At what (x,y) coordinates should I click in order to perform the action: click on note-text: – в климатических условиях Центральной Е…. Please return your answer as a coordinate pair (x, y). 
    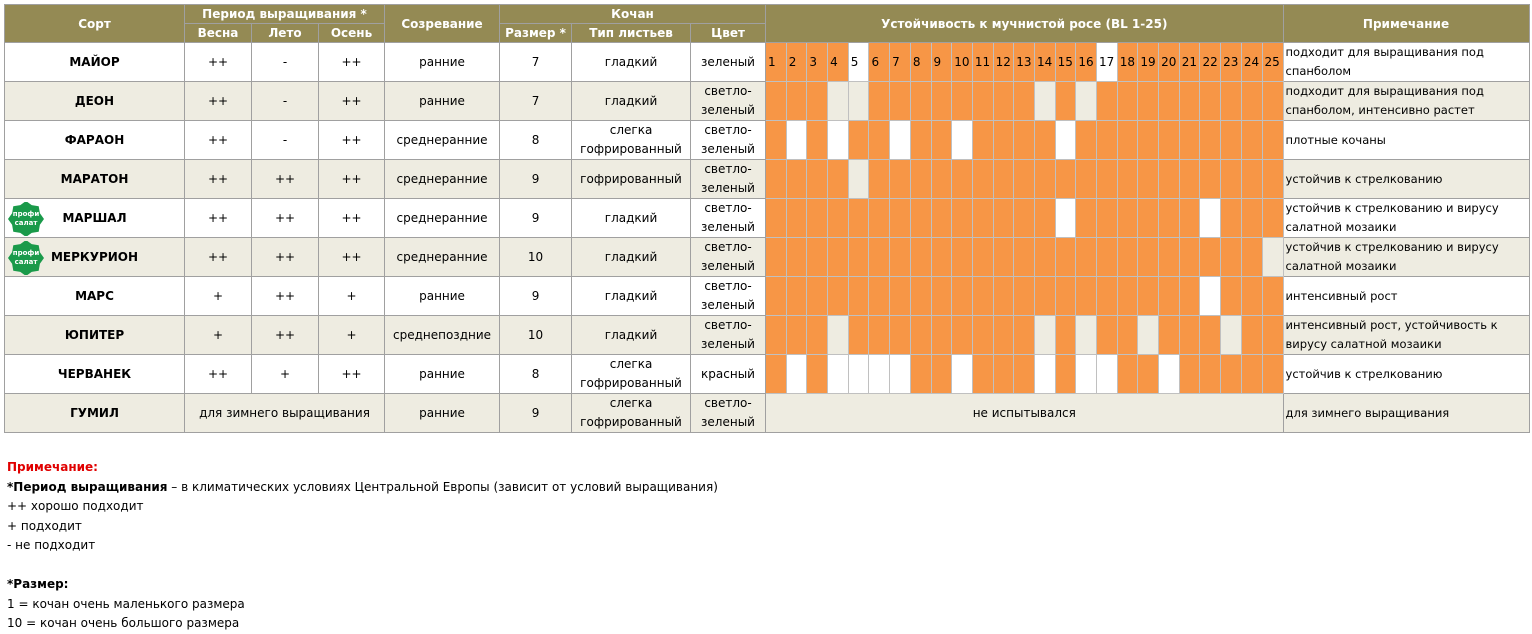
    Looking at the image, I should click on (442, 486).